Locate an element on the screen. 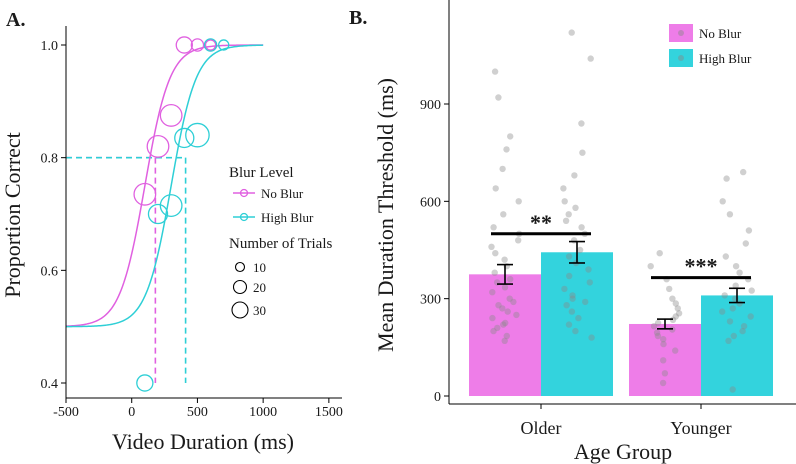 The width and height of the screenshot is (796, 464). legend-size-label-20: 20 is located at coordinates (259, 287).